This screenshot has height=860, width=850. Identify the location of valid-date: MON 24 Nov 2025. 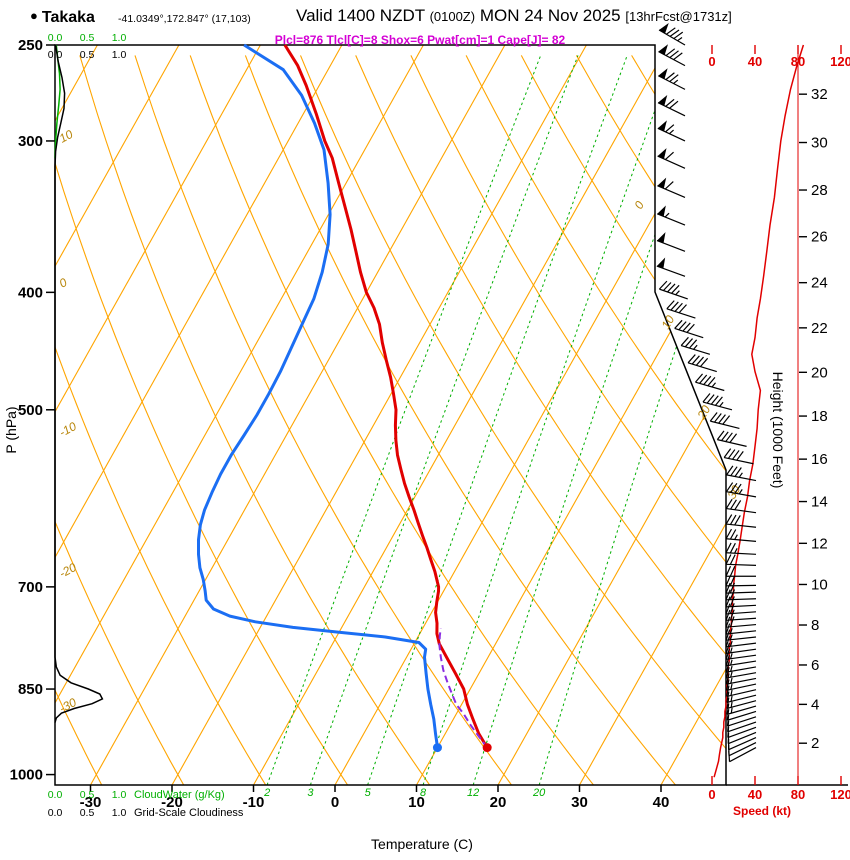
(550, 15).